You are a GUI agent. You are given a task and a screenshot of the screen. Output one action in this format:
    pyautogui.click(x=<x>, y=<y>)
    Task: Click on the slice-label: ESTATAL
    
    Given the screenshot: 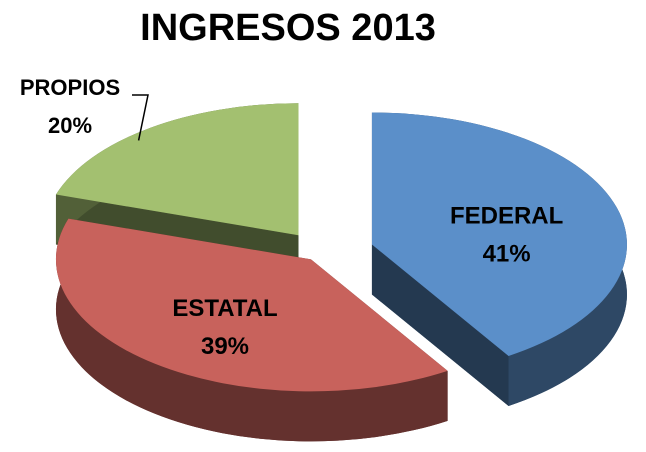 What is the action you would take?
    pyautogui.click(x=224, y=308)
    